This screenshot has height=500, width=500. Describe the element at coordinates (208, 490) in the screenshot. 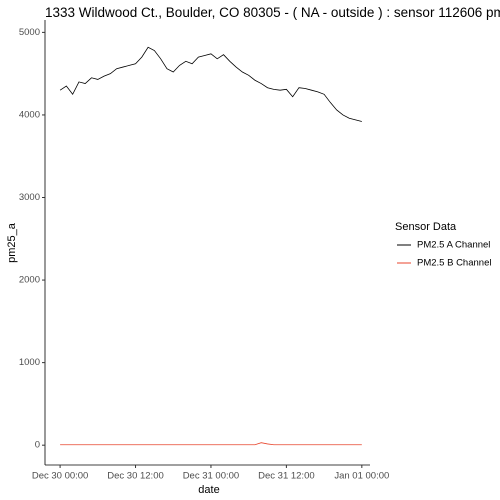

I see `x-axis-title: date` at that location.